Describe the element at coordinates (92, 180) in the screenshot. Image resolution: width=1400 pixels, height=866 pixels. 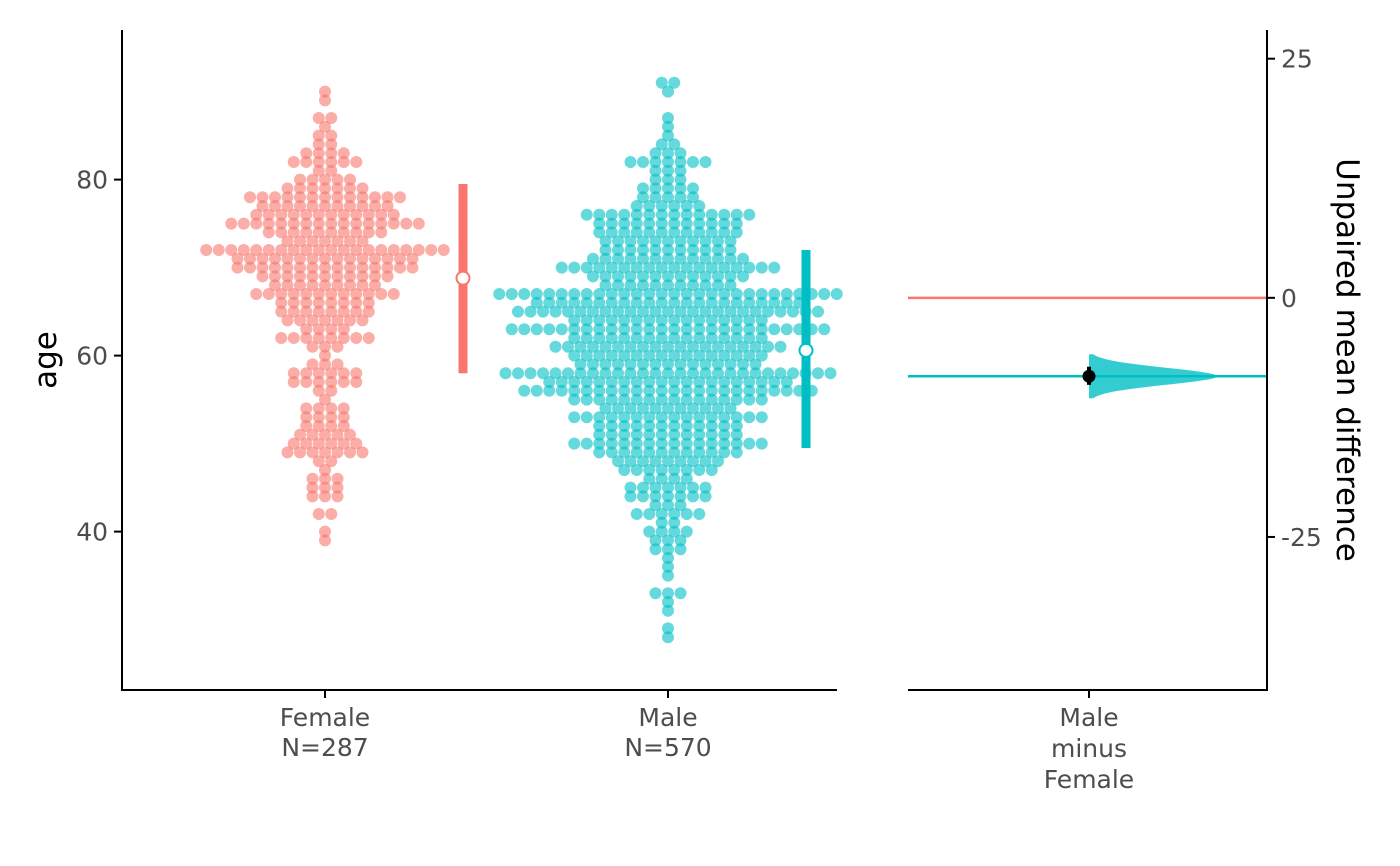
I see `y-tick-label: 80` at that location.